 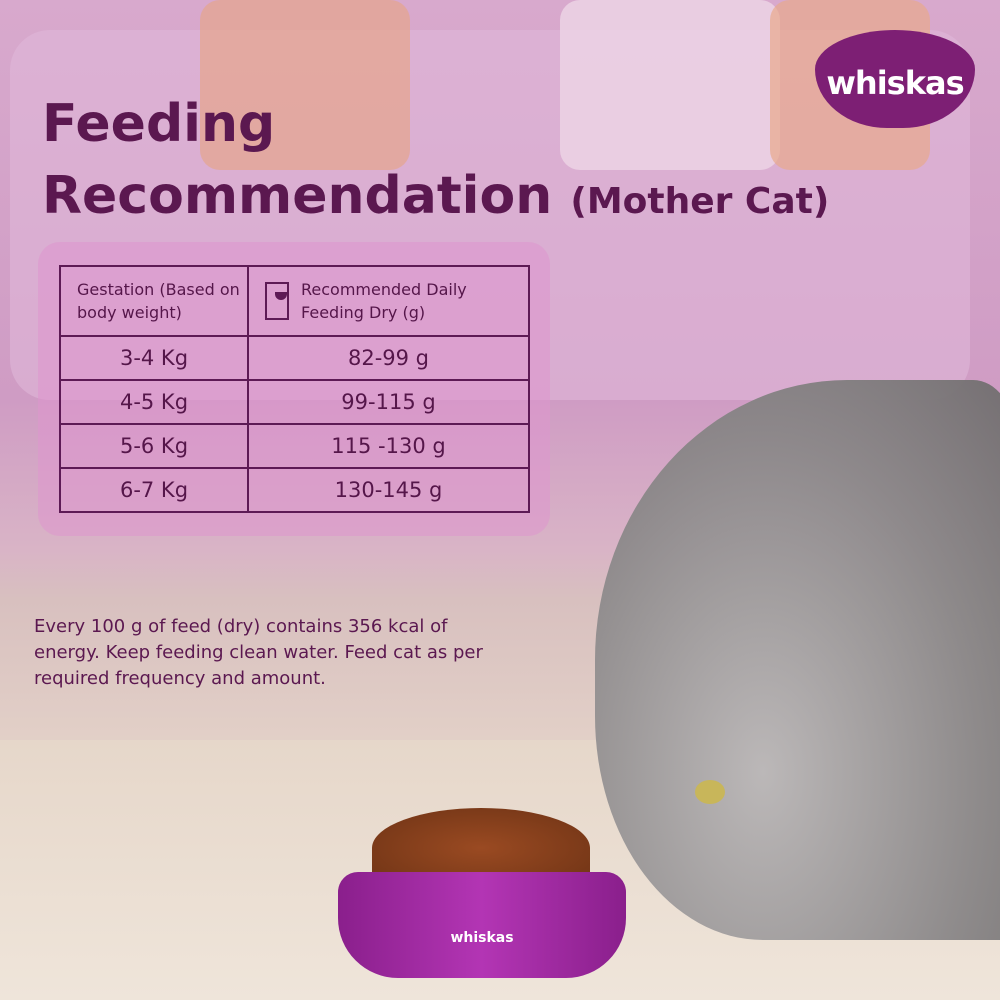 I want to click on page-title: Feeding Recommendation (Mother Cat), so click(x=435, y=163).